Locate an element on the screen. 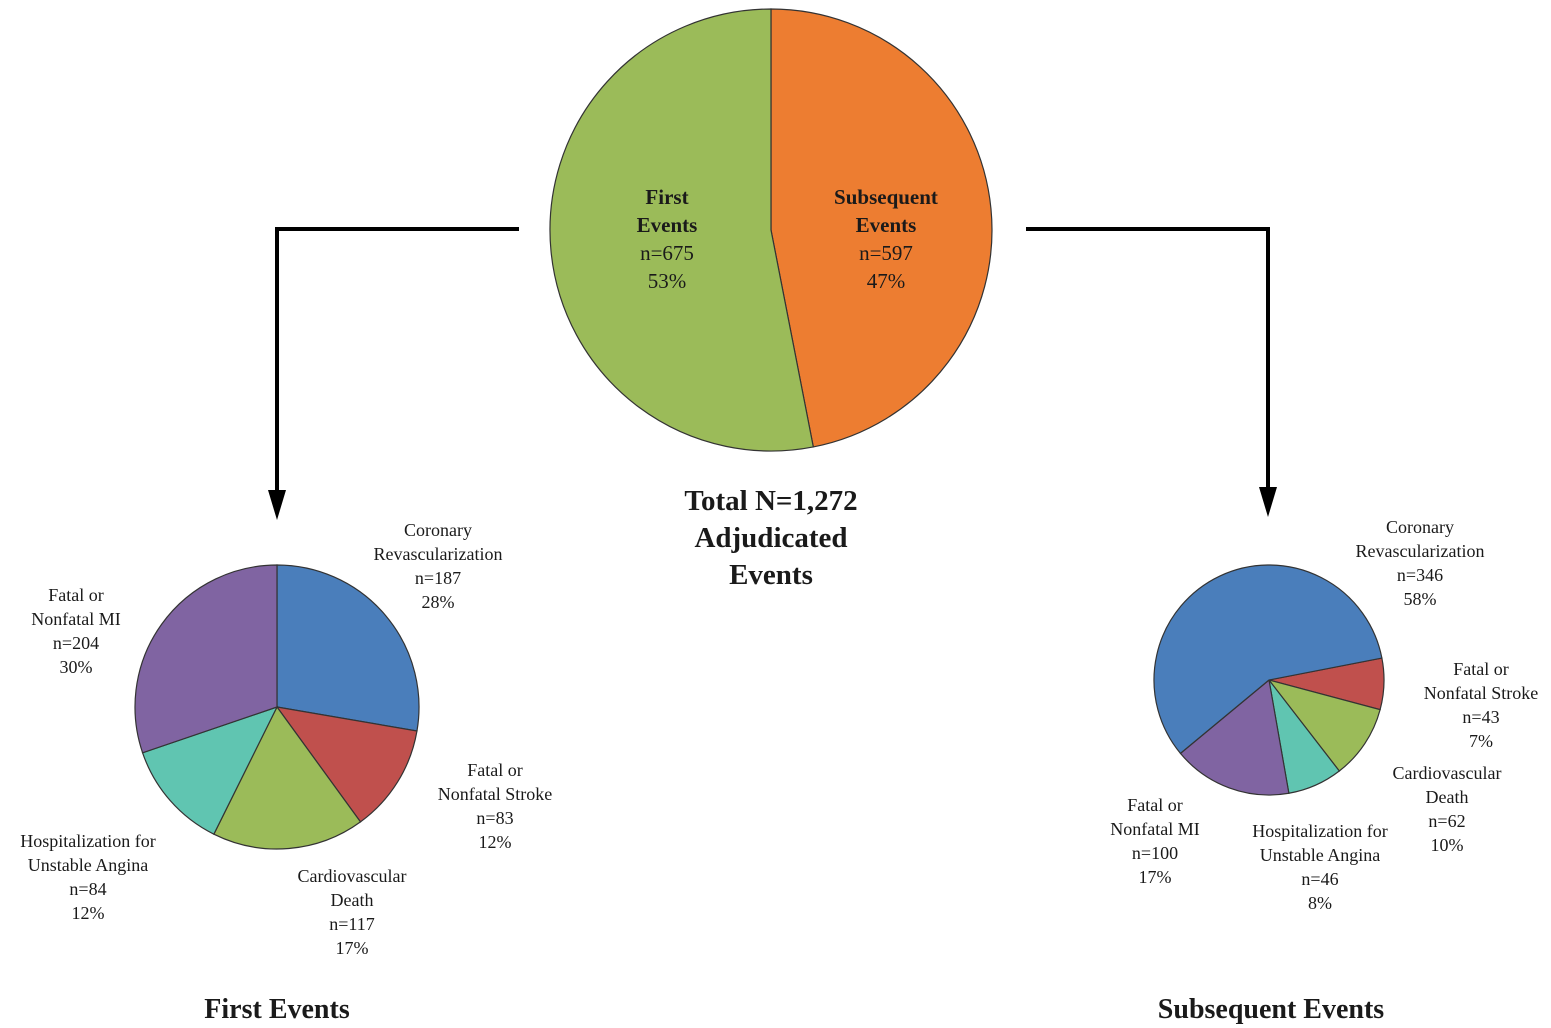 Image resolution: width=1551 pixels, height=1028 pixels. first-pie-slice-cardiovascular-death is located at coordinates (287, 777).